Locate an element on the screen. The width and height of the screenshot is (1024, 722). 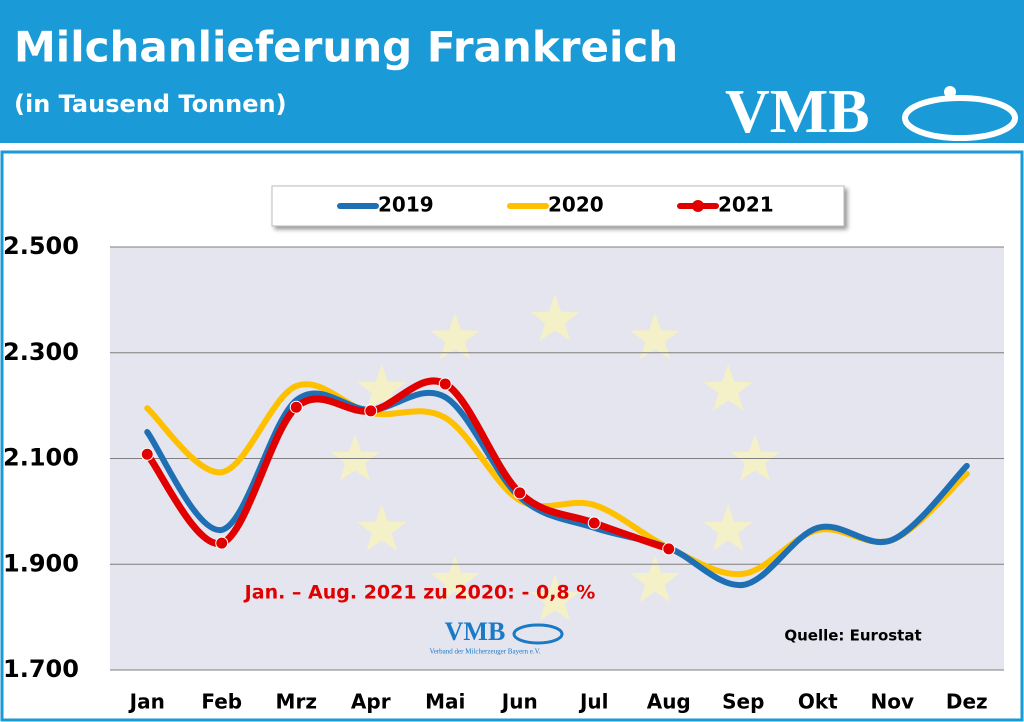
logo: VMB is located at coordinates (797, 112).